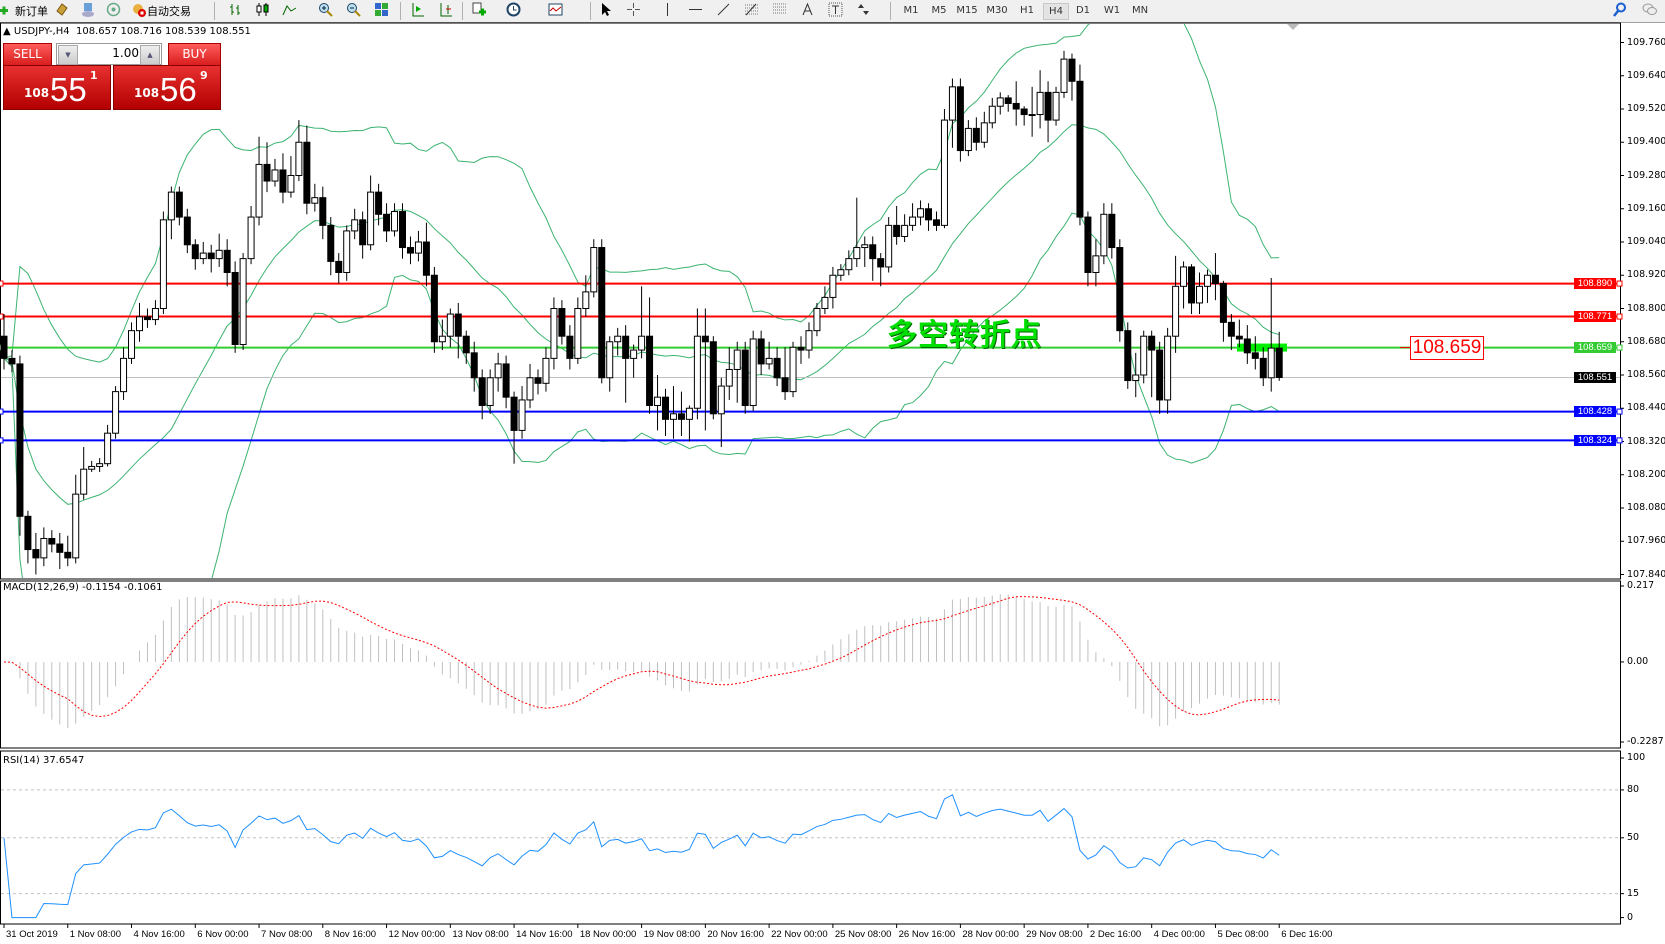 This screenshot has height=944, width=1665. Describe the element at coordinates (544, 934) in the screenshot. I see `time-tick-label: 14 Nov 16:00` at that location.